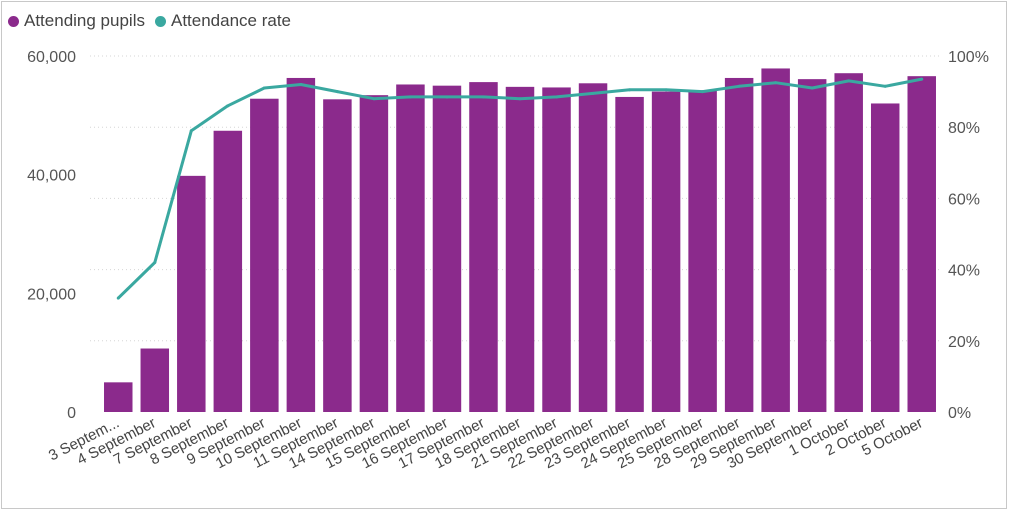  Describe the element at coordinates (964, 271) in the screenshot. I see `y-right-tick-label: 40%` at that location.